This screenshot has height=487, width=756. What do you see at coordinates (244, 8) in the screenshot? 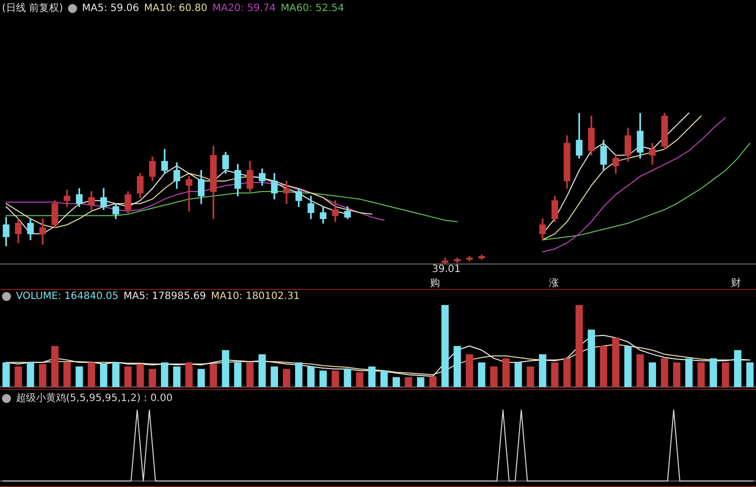
I see `text: MA20: 59.74` at bounding box center [244, 8].